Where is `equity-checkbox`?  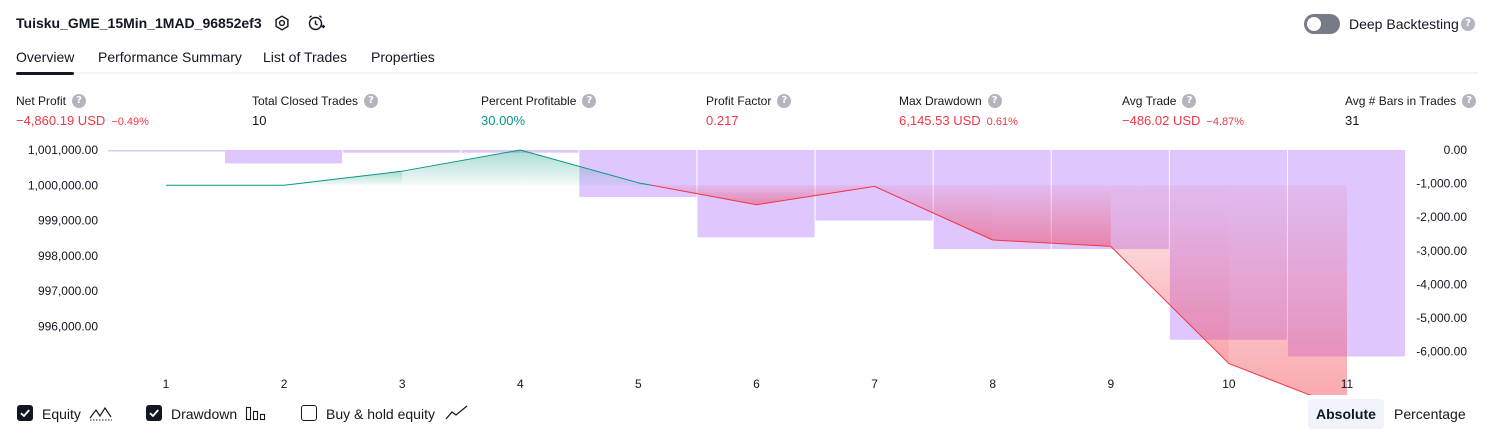 equity-checkbox is located at coordinates (25, 413).